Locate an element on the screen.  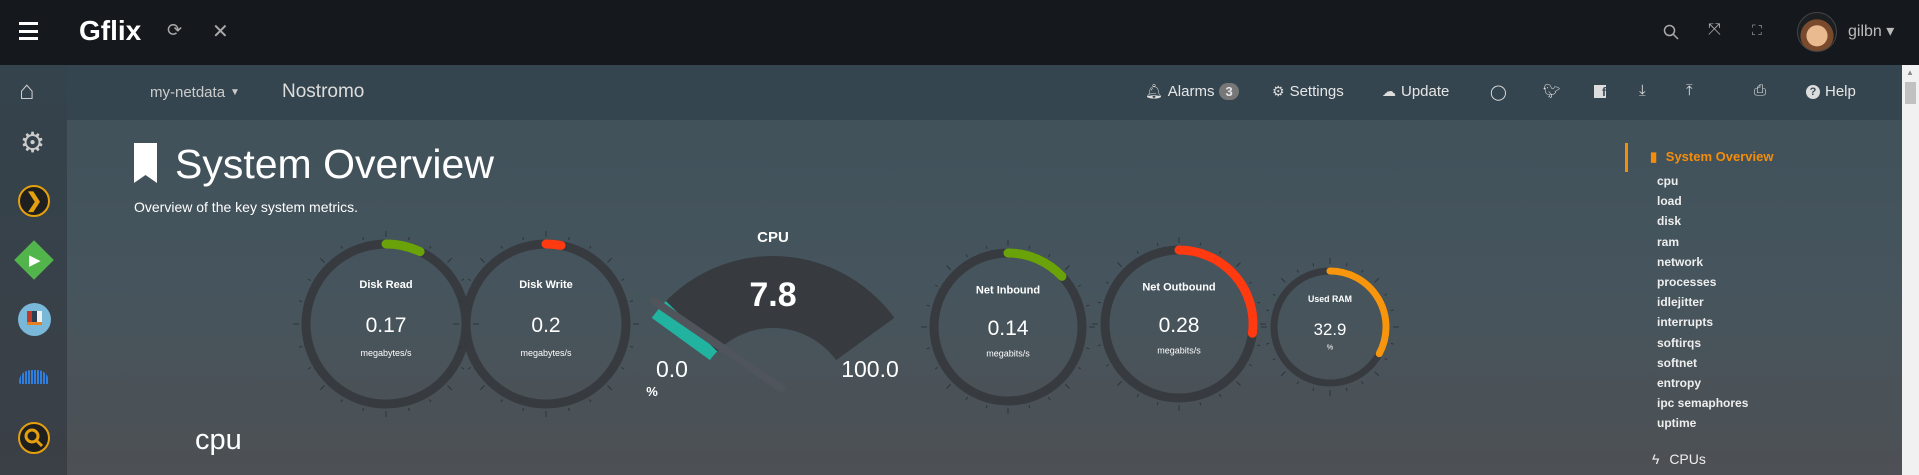
user-menu: gilbn ▾ is located at coordinates (1871, 31).